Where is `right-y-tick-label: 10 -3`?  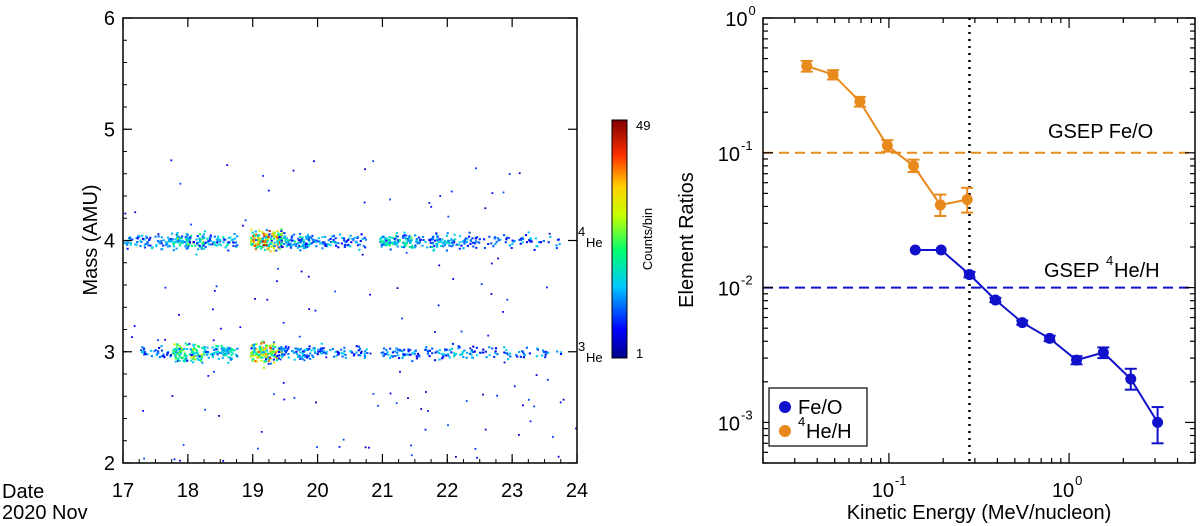
right-y-tick-label: 10 -3 is located at coordinates (735, 421).